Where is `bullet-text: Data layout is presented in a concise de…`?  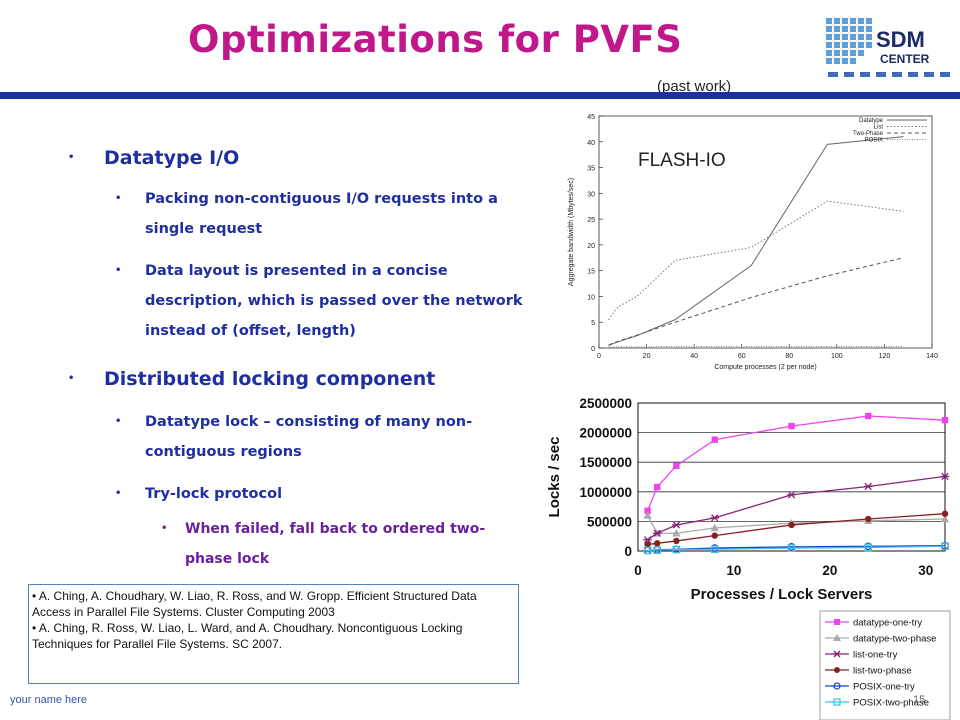 bullet-text: Data layout is presented in a concise de… is located at coordinates (334, 301).